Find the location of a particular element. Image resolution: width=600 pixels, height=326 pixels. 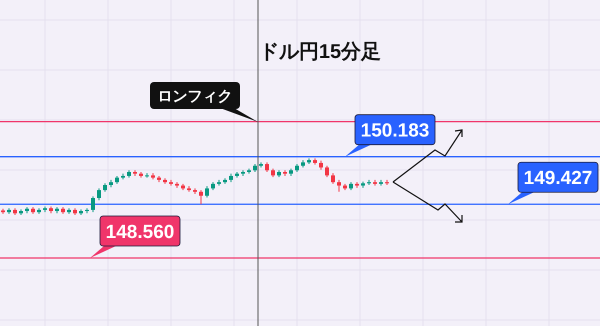

annotation: ロンフィク is located at coordinates (204, 102).